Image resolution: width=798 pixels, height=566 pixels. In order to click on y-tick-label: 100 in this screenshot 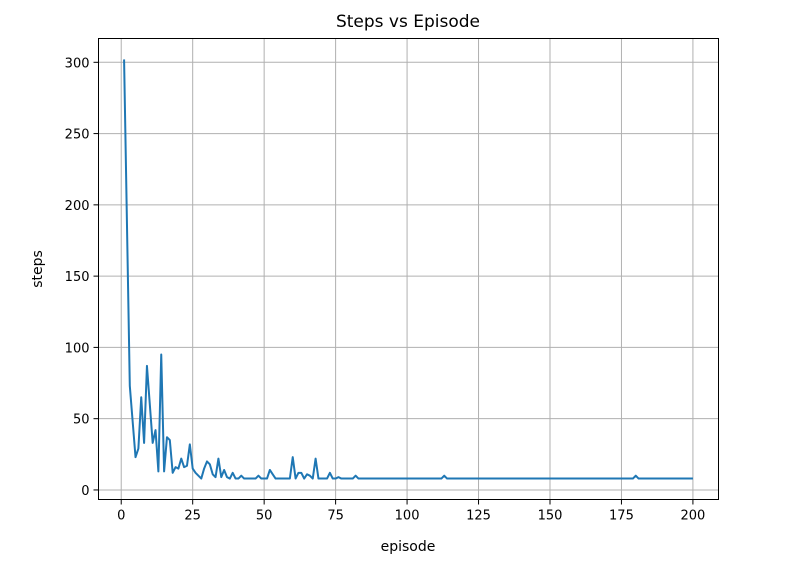, I will do `click(77, 348)`.